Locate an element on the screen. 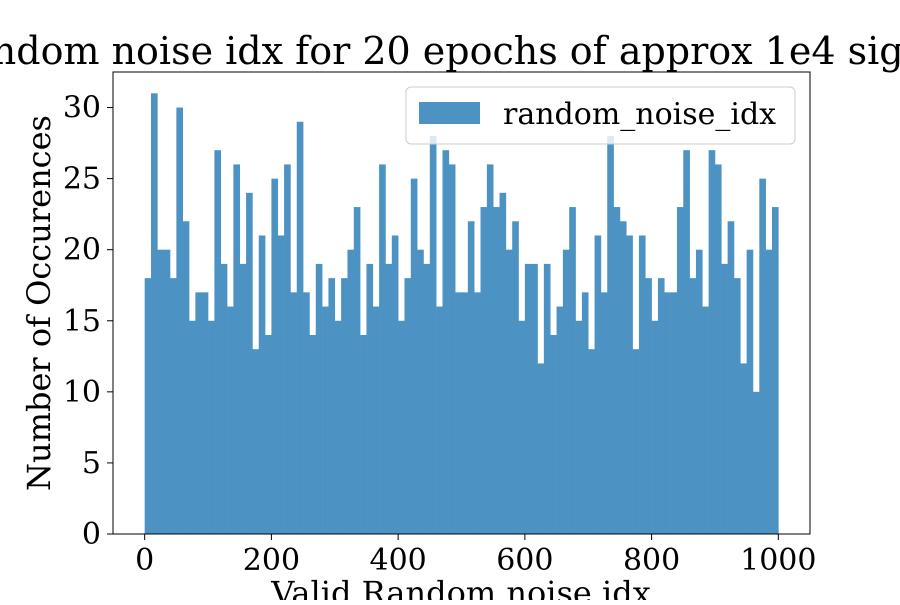  legend-box is located at coordinates (600, 115).